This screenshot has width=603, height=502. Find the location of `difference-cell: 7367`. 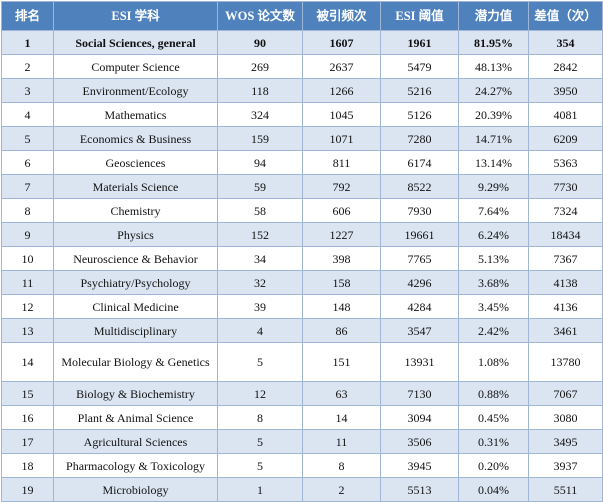

difference-cell: 7367 is located at coordinates (565, 258).